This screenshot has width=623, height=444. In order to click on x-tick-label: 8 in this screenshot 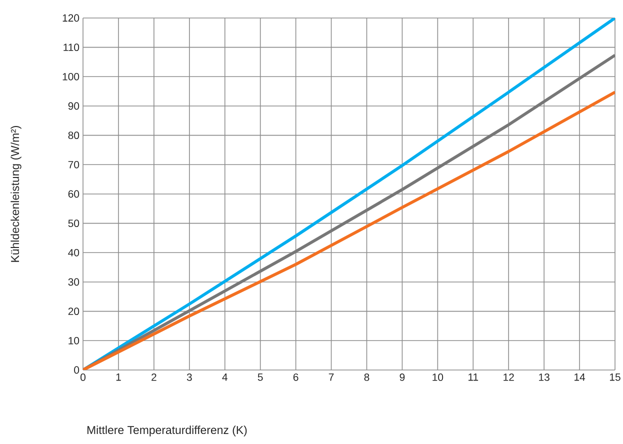, I will do `click(367, 377)`.